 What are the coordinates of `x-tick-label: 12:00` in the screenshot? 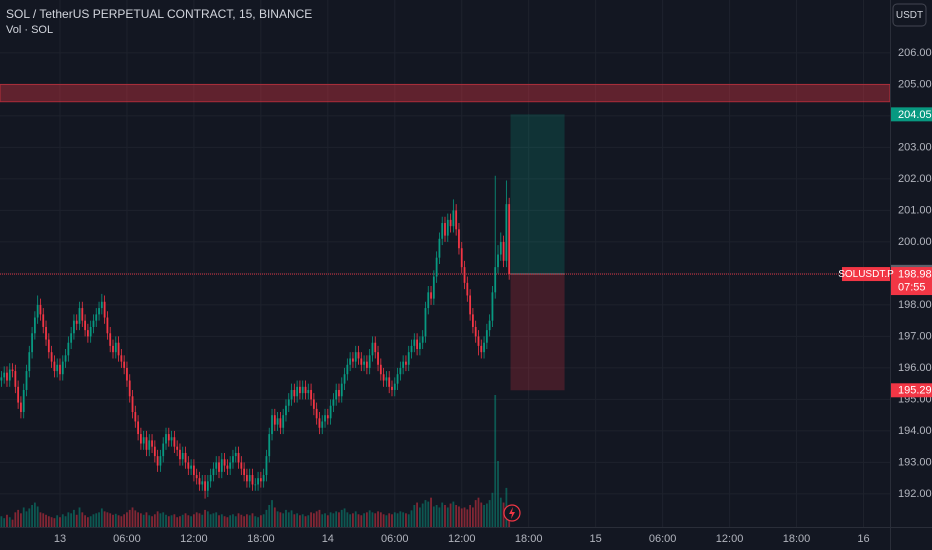 It's located at (730, 539).